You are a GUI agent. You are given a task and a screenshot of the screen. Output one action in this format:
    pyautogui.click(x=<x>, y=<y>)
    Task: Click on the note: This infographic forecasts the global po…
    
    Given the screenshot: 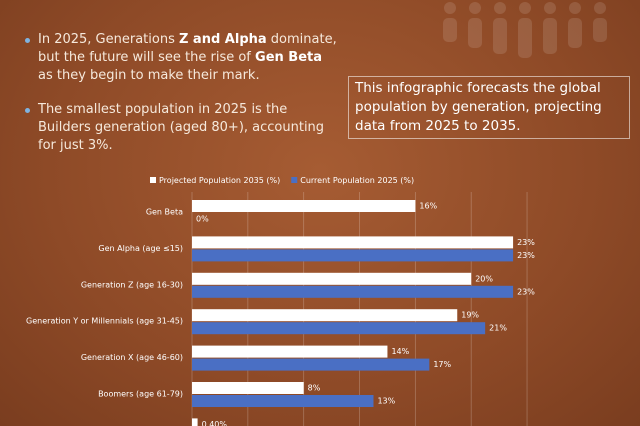 What is the action you would take?
    pyautogui.click(x=489, y=107)
    